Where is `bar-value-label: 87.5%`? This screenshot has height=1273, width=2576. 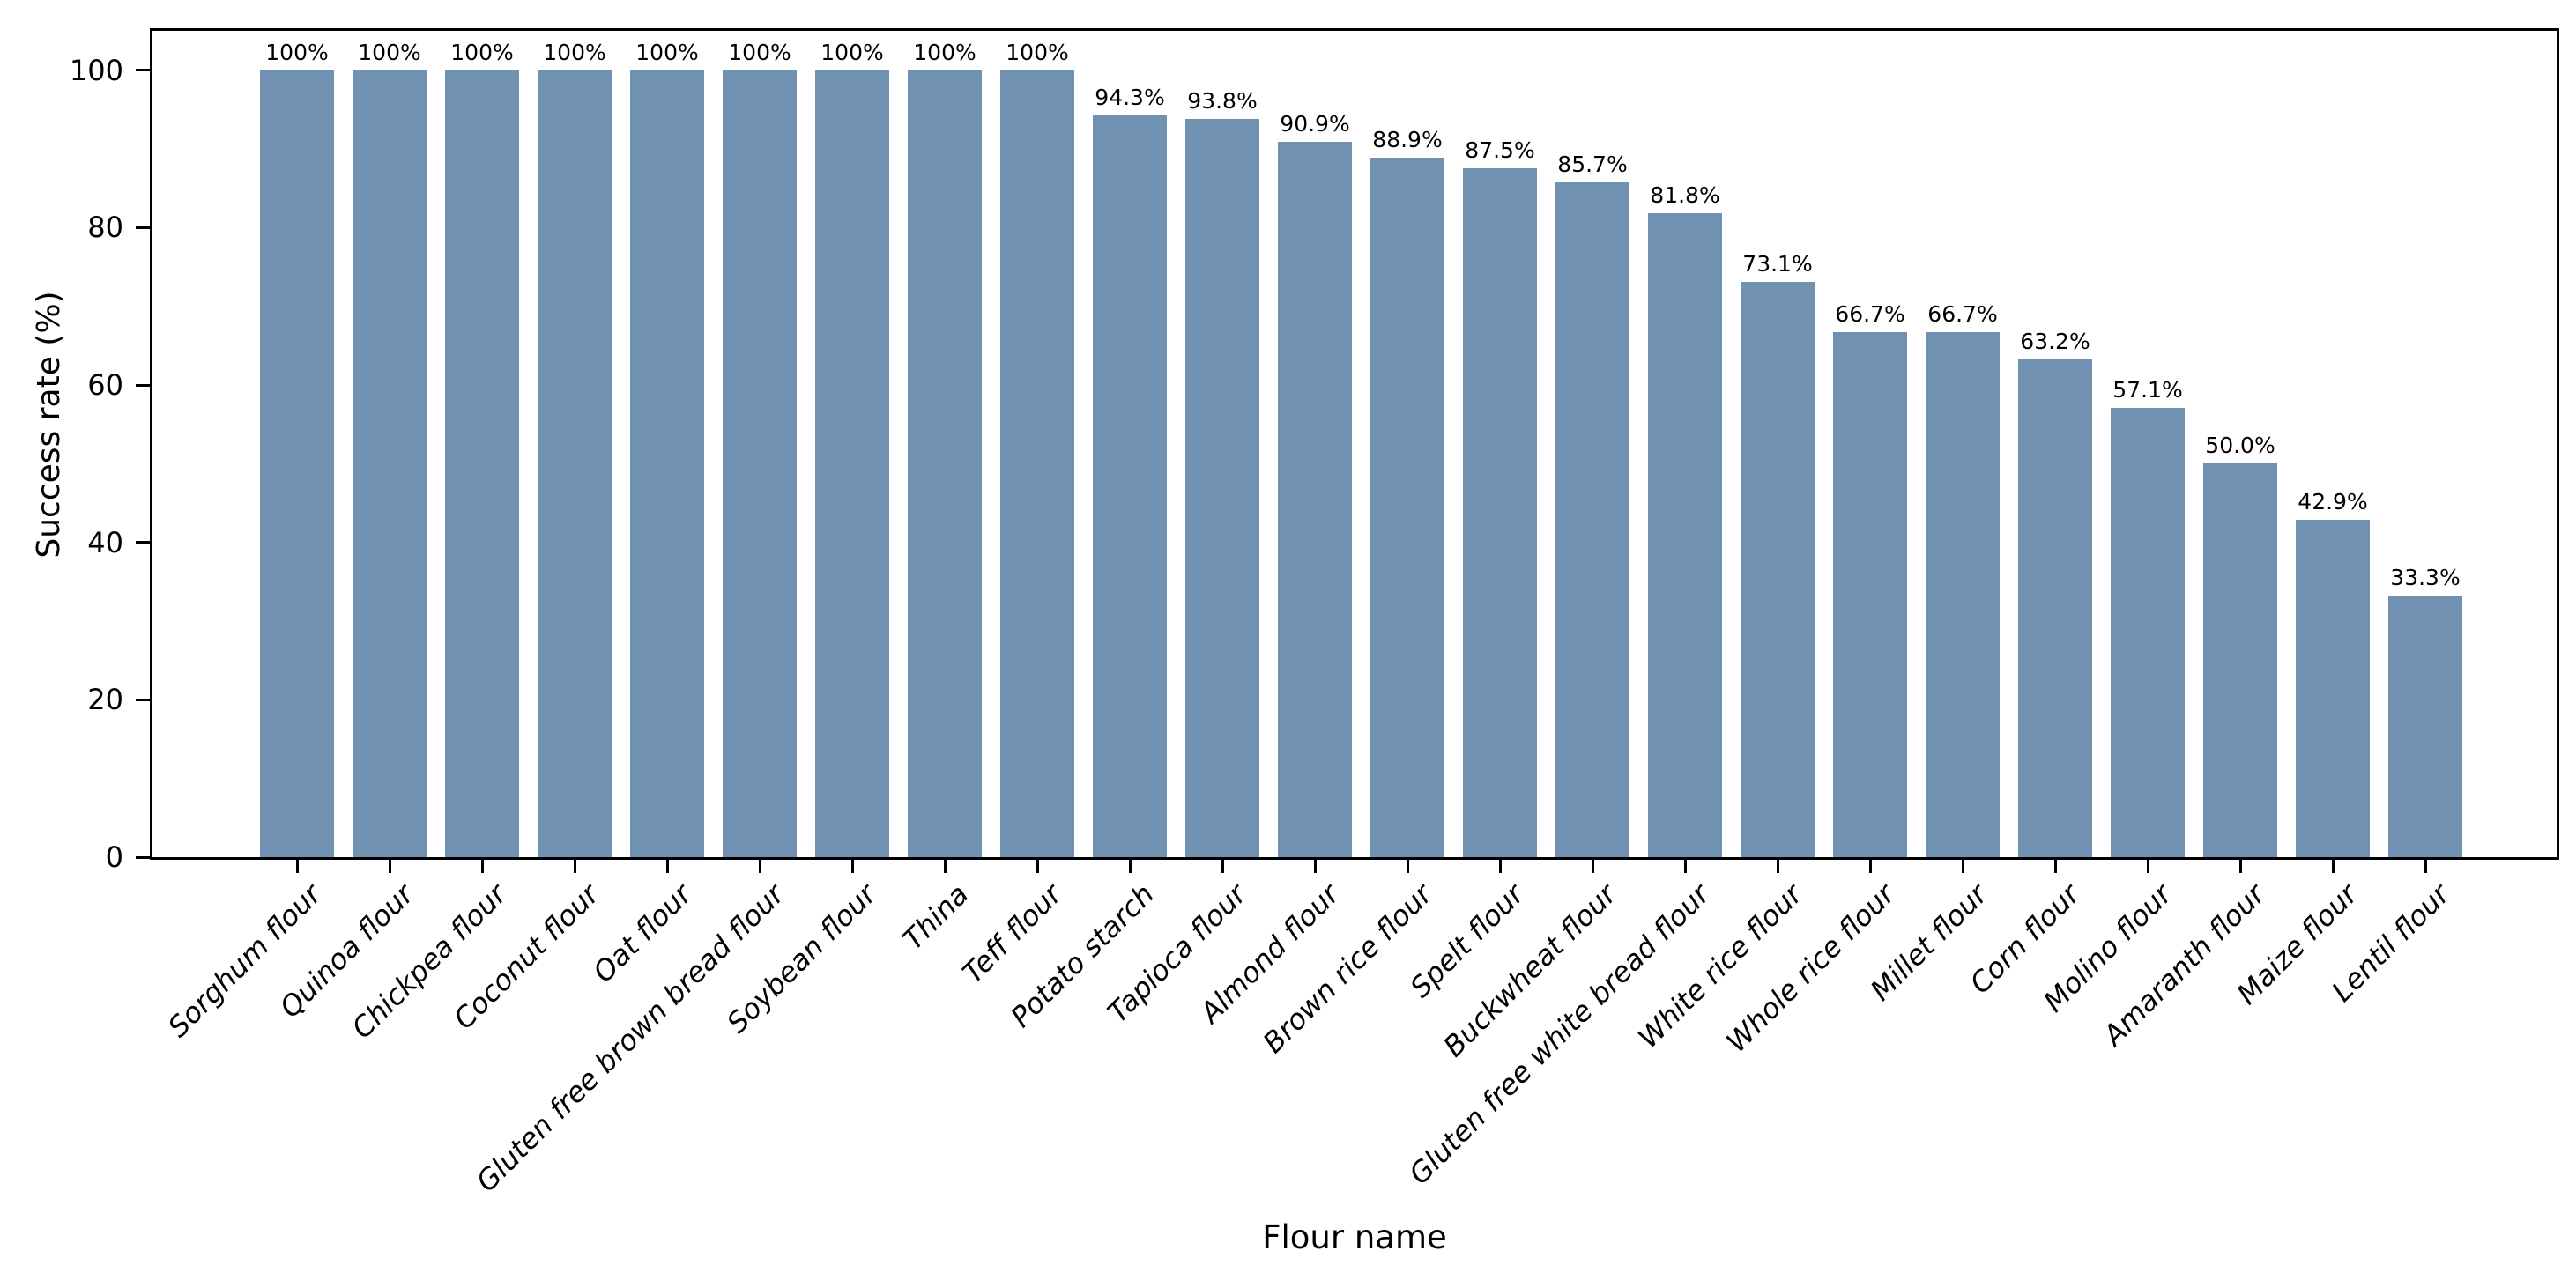 bar-value-label: 87.5% is located at coordinates (1500, 150).